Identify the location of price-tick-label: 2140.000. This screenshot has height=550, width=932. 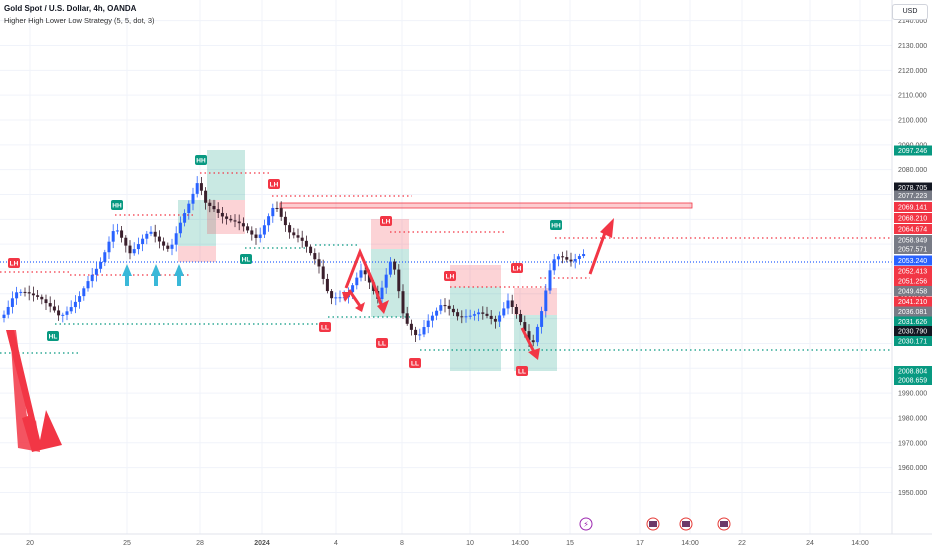
(912, 21).